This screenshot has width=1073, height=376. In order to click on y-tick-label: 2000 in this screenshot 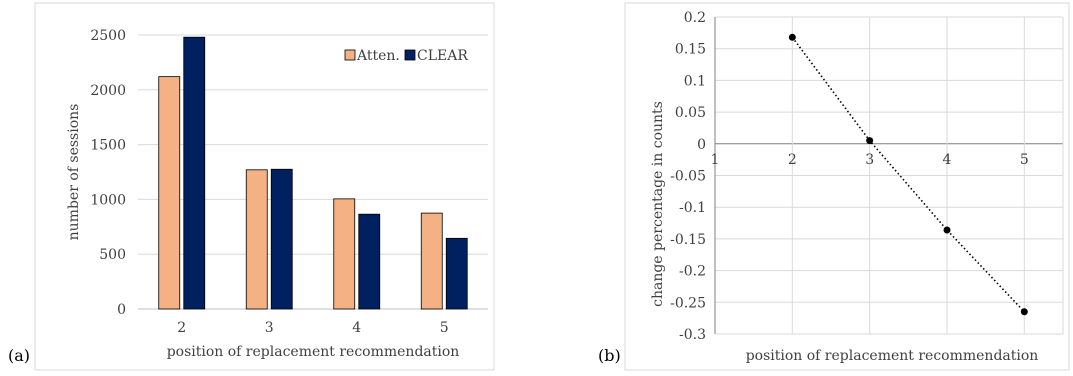, I will do `click(108, 91)`.